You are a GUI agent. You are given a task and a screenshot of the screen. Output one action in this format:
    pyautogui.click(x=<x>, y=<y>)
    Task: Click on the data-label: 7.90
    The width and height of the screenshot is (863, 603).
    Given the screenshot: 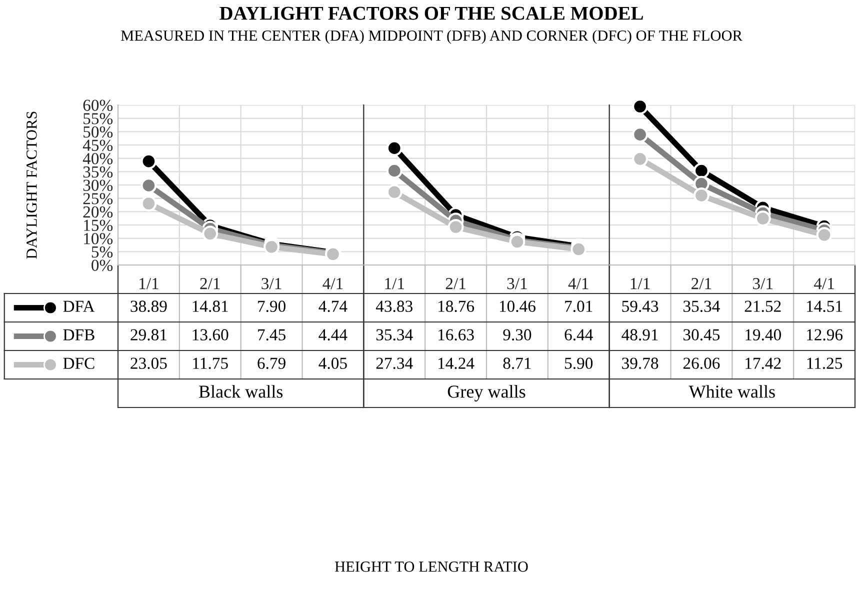 What is the action you would take?
    pyautogui.click(x=272, y=306)
    